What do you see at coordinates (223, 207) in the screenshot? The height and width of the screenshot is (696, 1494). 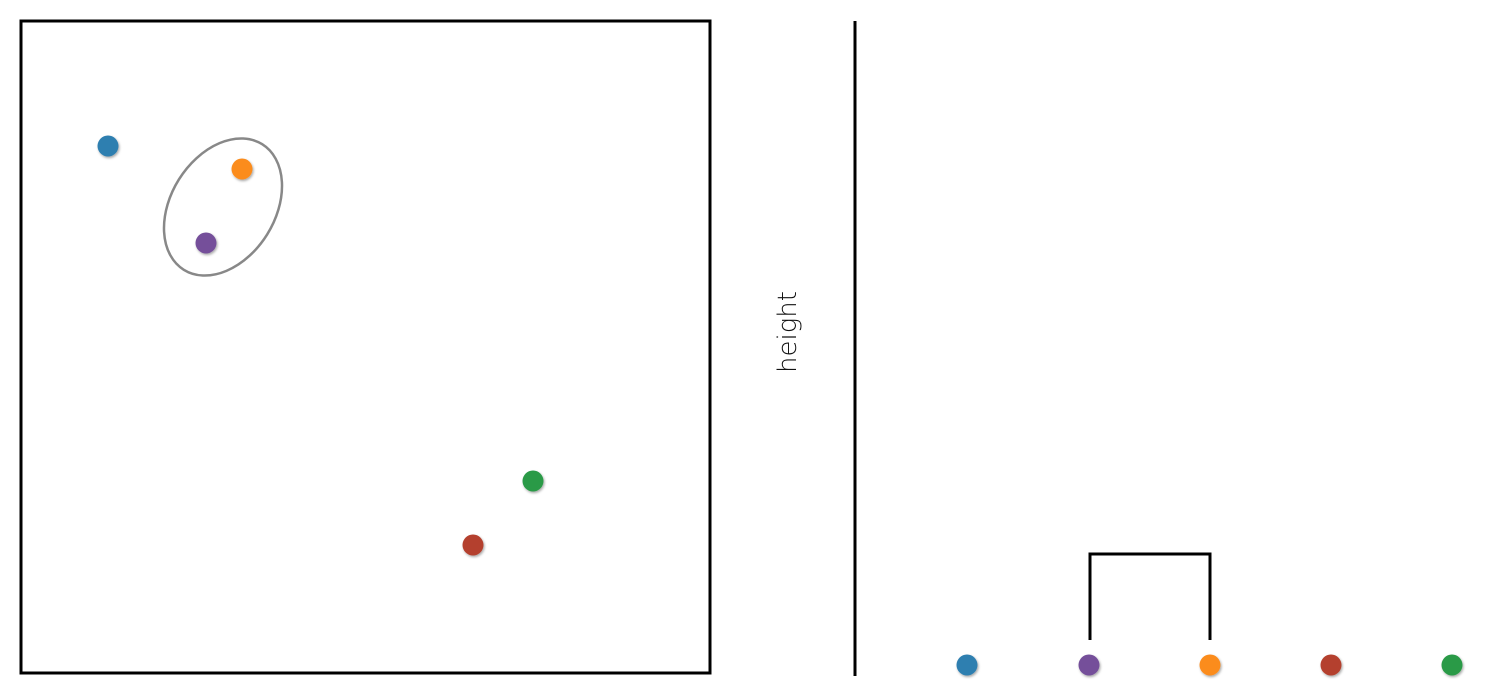 I see `cluster-ellipse` at bounding box center [223, 207].